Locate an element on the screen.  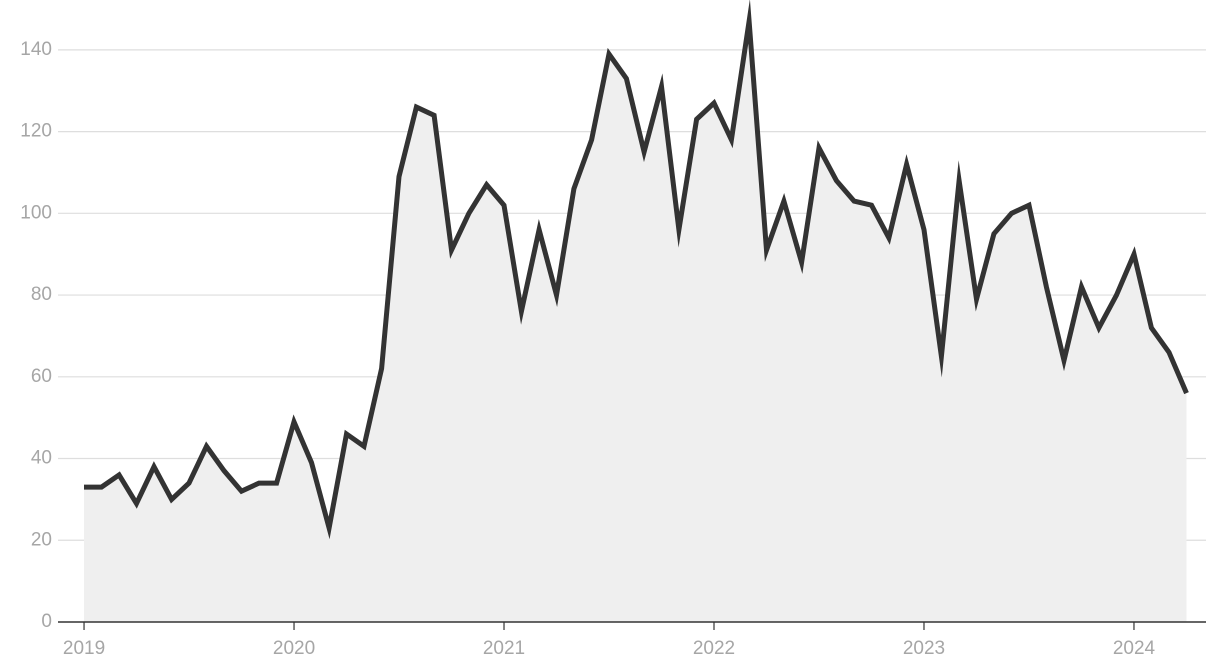
x-tick-label: 2022 is located at coordinates (714, 648).